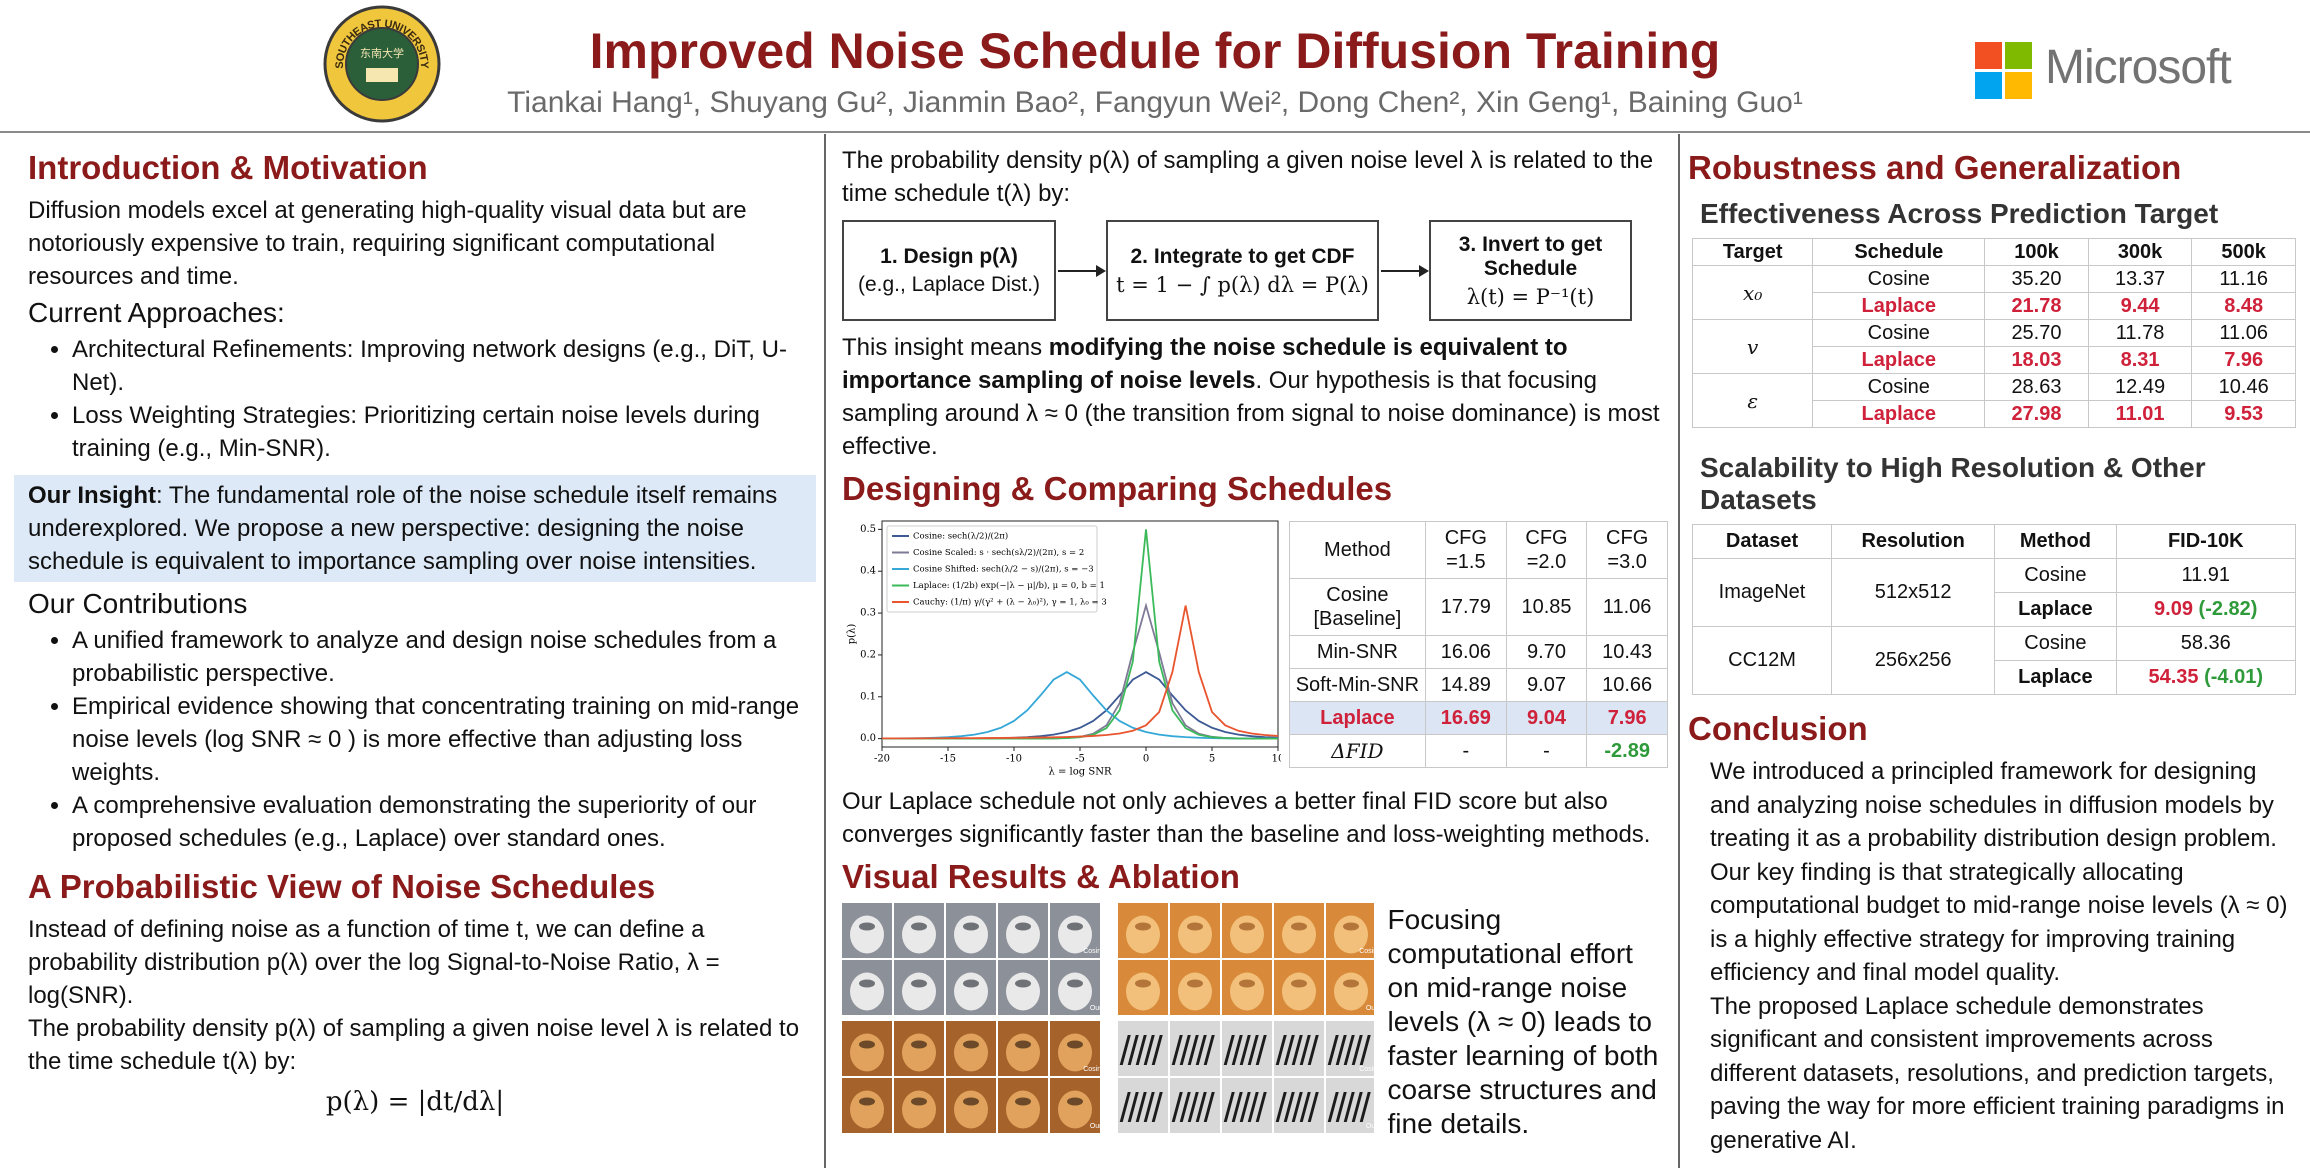  Describe the element at coordinates (2140, 387) in the screenshot. I see `table-cell: 12.49` at that location.